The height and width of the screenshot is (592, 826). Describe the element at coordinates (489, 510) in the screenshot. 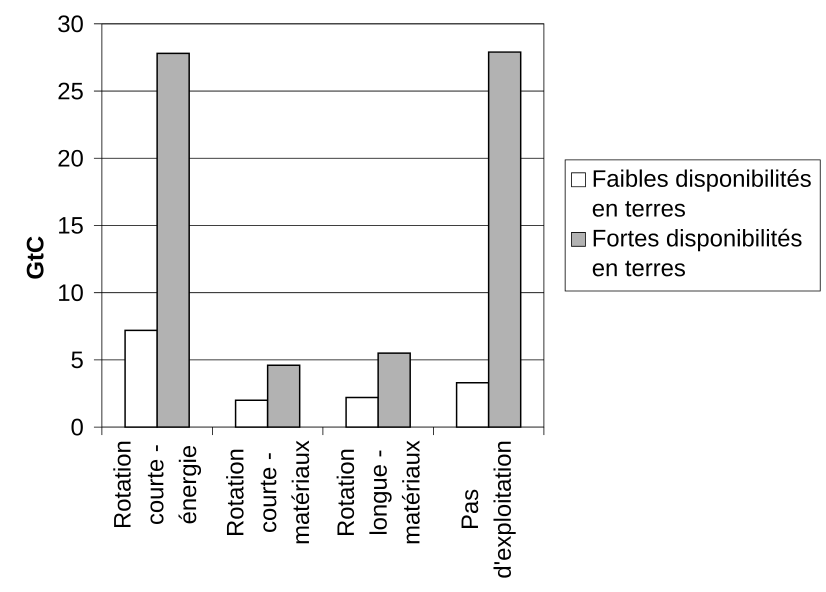

I see `x-tick-label: Pas d'exploitation` at that location.